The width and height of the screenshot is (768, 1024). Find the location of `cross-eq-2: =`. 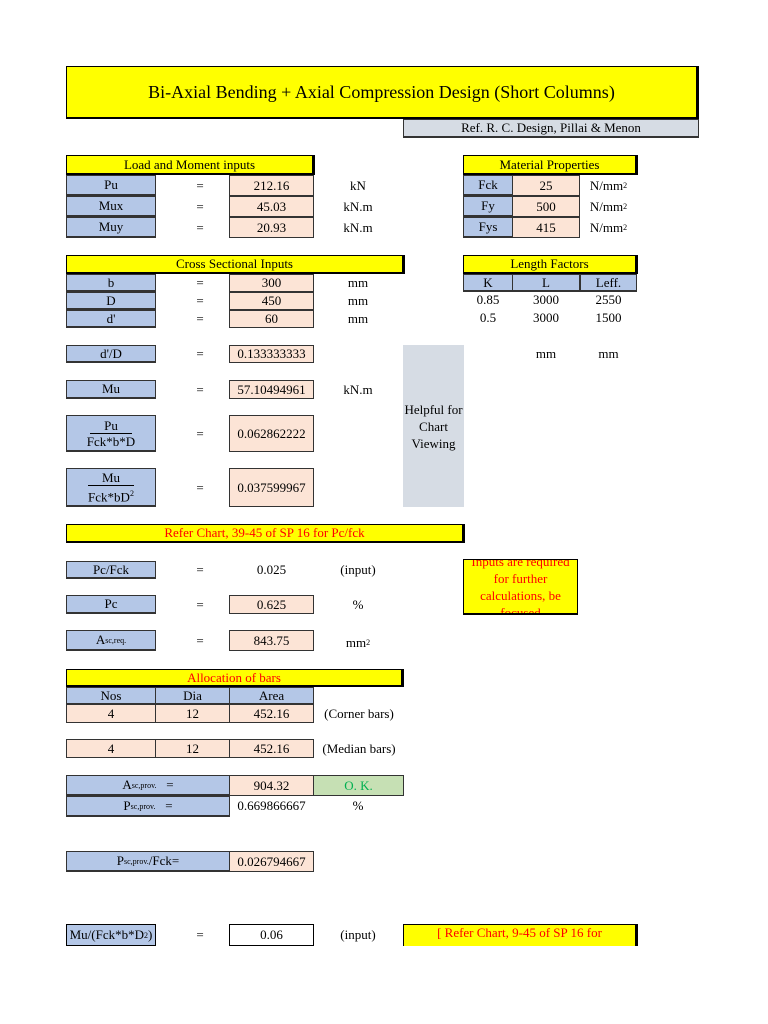

cross-eq-2: = is located at coordinates (200, 318).